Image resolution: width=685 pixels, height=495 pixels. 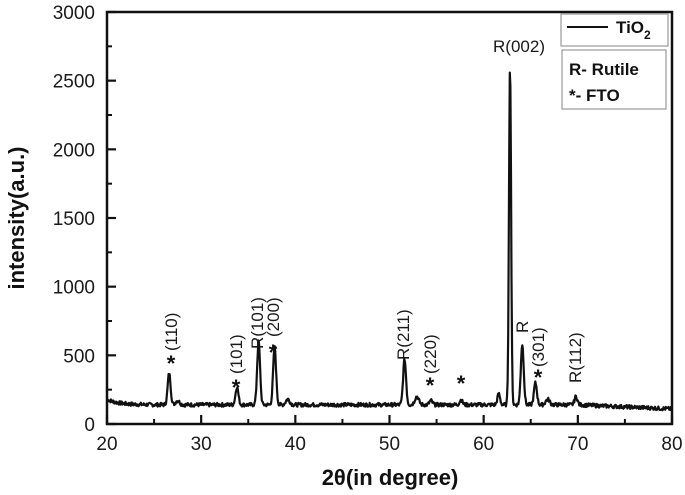 What do you see at coordinates (519, 46) in the screenshot?
I see `peak-label-r002: R(002)` at bounding box center [519, 46].